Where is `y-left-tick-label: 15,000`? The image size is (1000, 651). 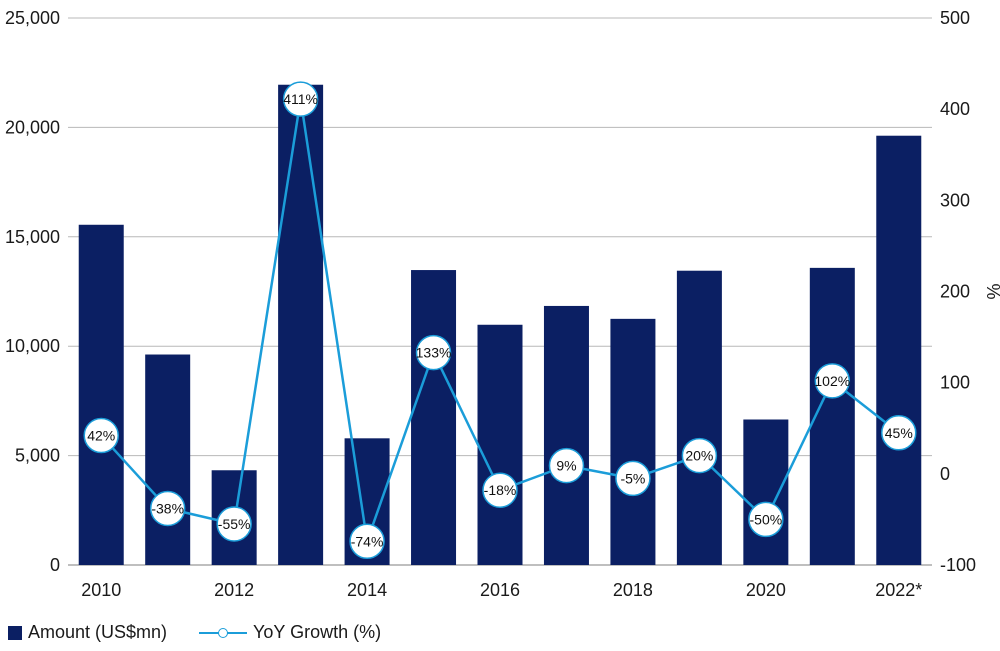 y-left-tick-label: 15,000 is located at coordinates (32, 237).